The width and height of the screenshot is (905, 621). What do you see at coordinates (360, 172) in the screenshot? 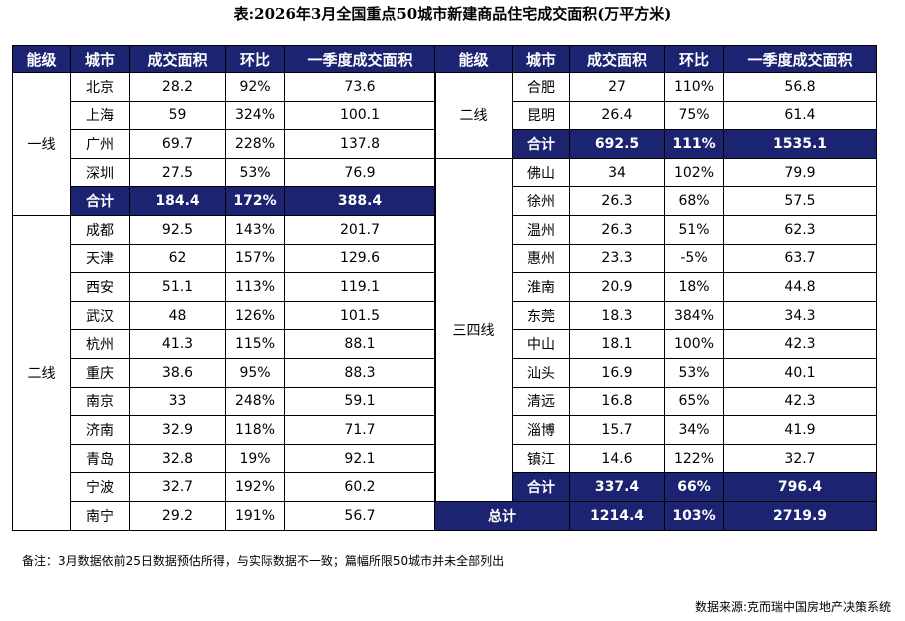
I see `q1-area-cell: 76.9` at bounding box center [360, 172].